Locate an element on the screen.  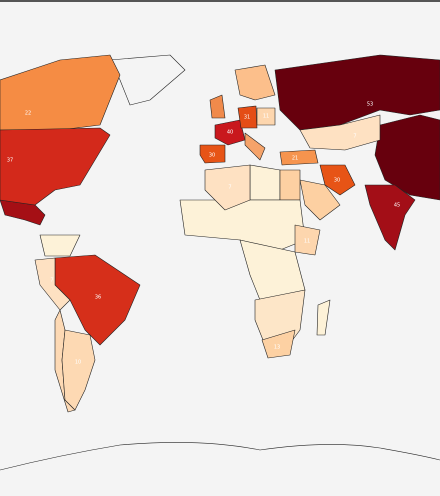
region-label: 37 is located at coordinates (10, 161).